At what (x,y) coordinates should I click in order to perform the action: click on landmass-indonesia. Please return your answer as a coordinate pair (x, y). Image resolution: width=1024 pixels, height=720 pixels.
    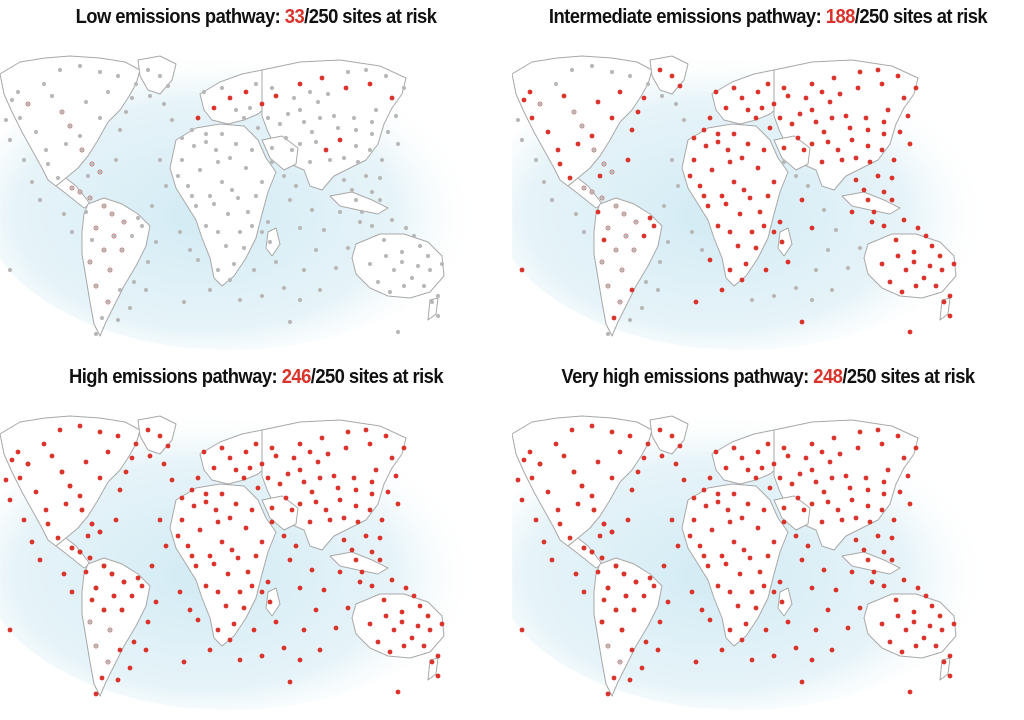
    Looking at the image, I should click on (359, 563).